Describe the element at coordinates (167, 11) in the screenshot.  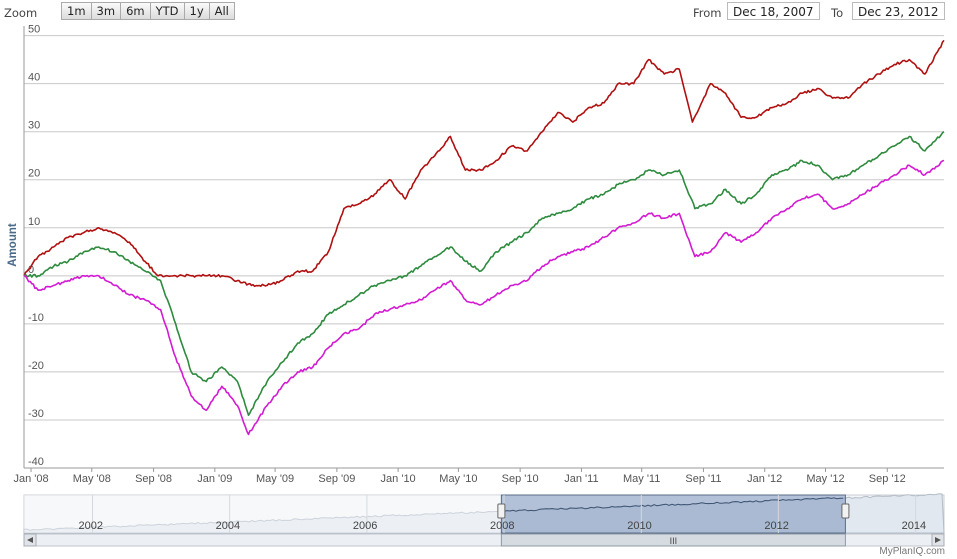
I see `zoom-ytd-button: YTD` at that location.